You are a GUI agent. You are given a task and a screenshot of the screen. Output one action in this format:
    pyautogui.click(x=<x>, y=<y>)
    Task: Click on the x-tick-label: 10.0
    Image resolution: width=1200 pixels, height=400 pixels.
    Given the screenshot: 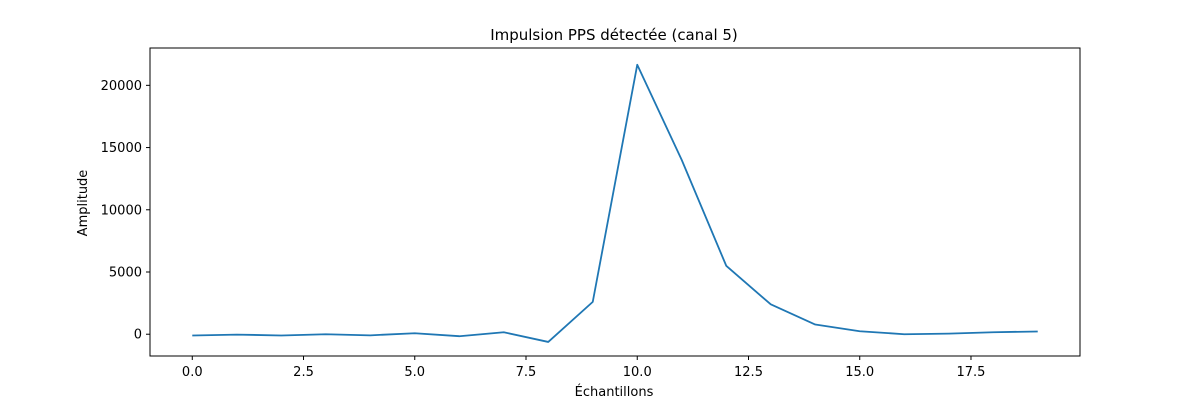 What is the action you would take?
    pyautogui.click(x=637, y=372)
    